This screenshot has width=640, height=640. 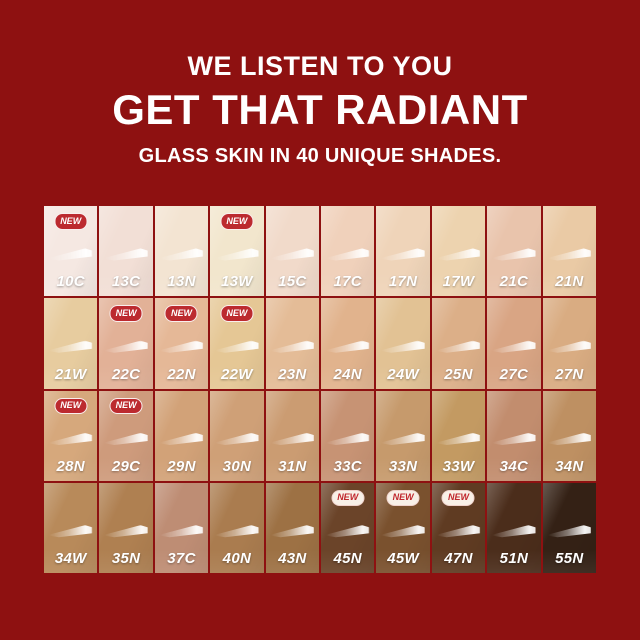 I want to click on shade-swatch: 40N, so click(x=237, y=527).